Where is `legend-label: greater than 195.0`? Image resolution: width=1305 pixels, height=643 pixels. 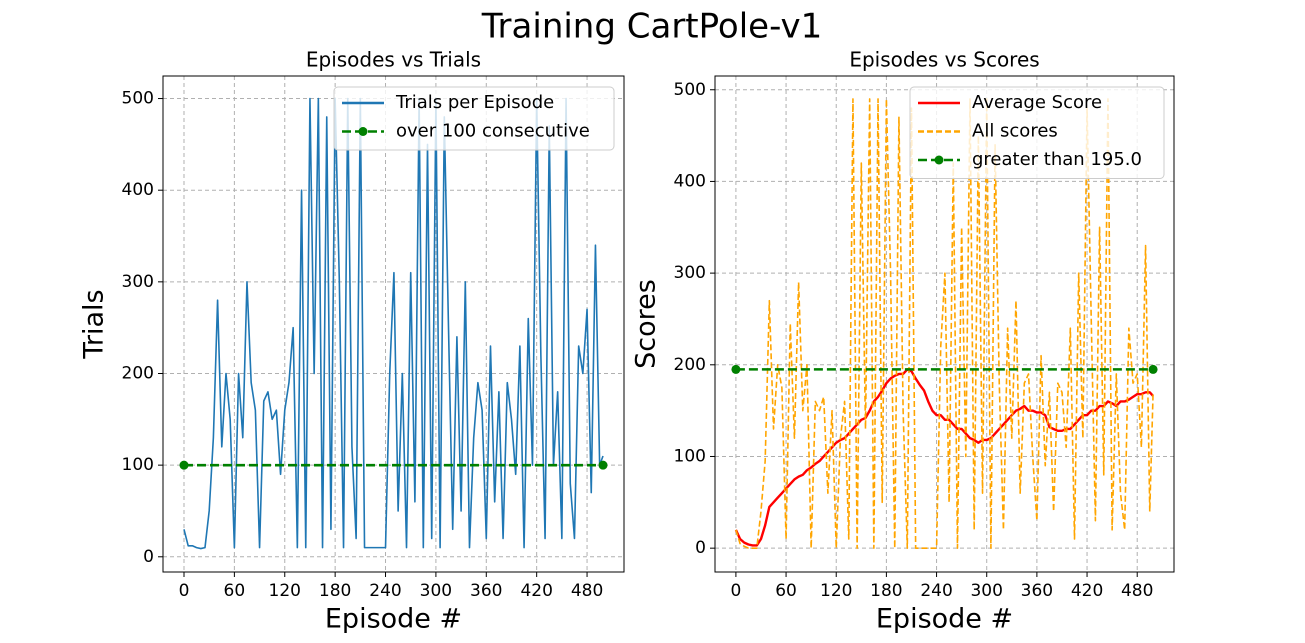 legend-label: greater than 195.0 is located at coordinates (1057, 159).